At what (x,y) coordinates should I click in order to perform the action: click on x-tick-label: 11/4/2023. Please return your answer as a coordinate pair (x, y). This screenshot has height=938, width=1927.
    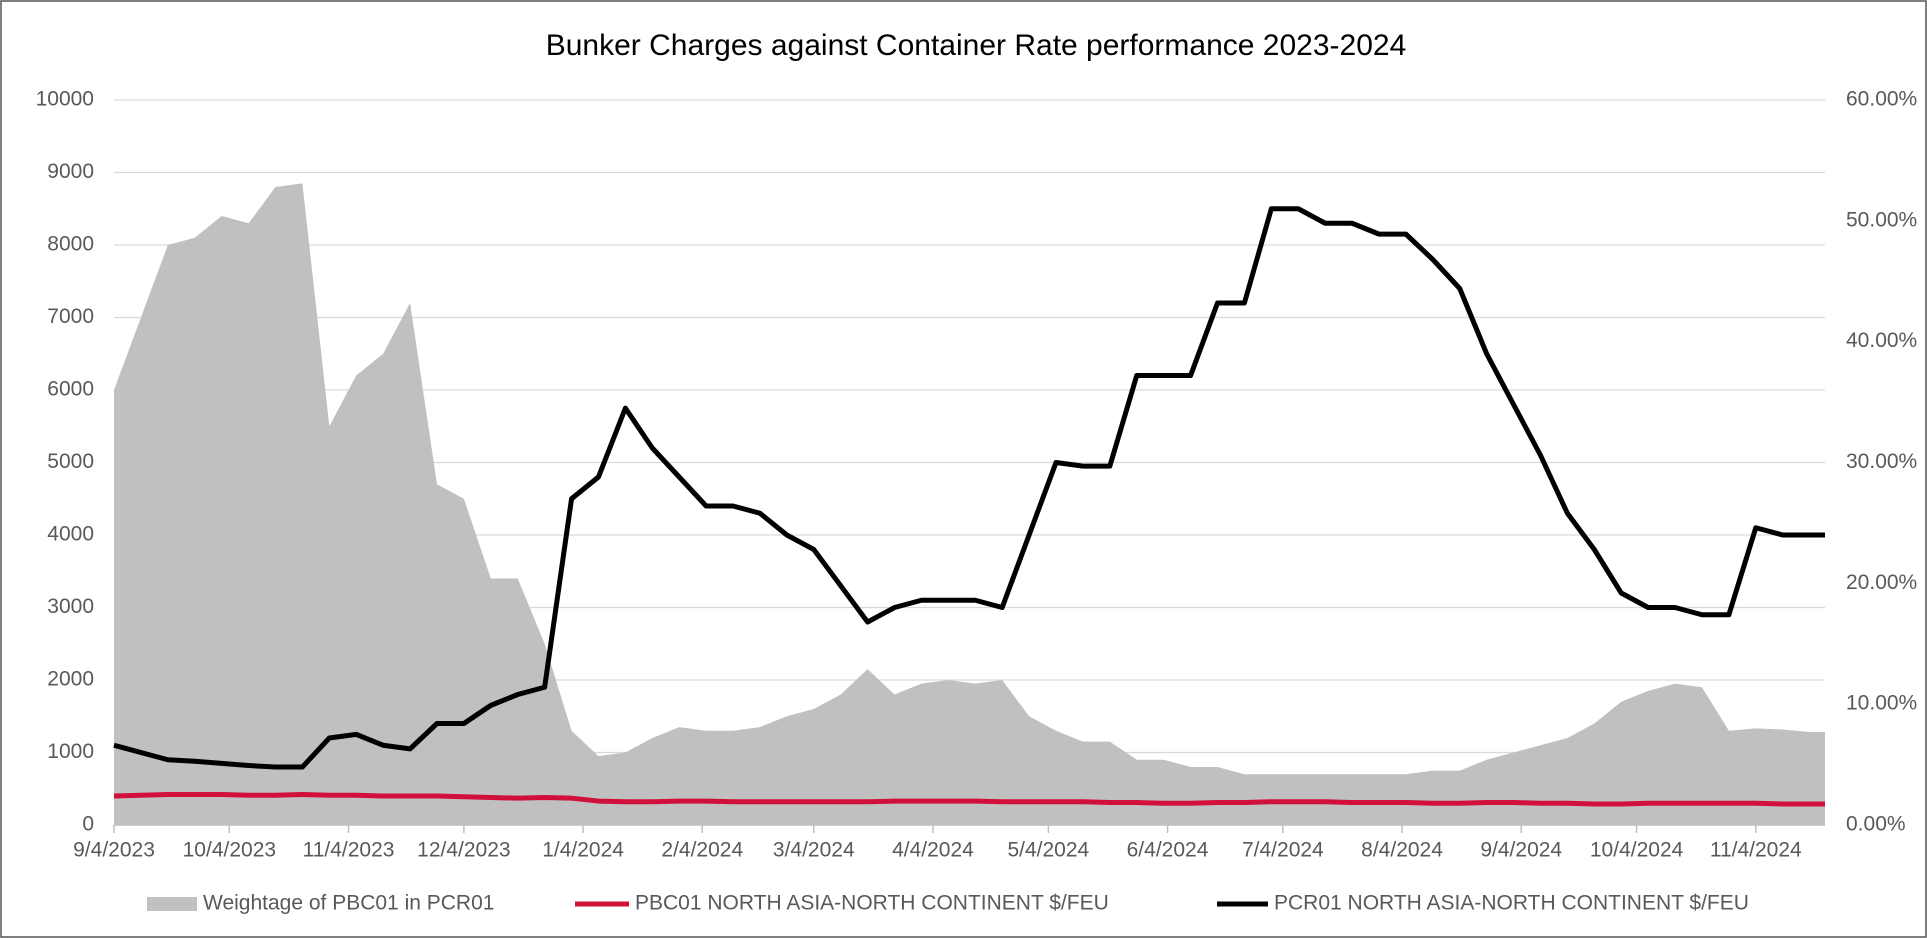
    Looking at the image, I should click on (349, 850).